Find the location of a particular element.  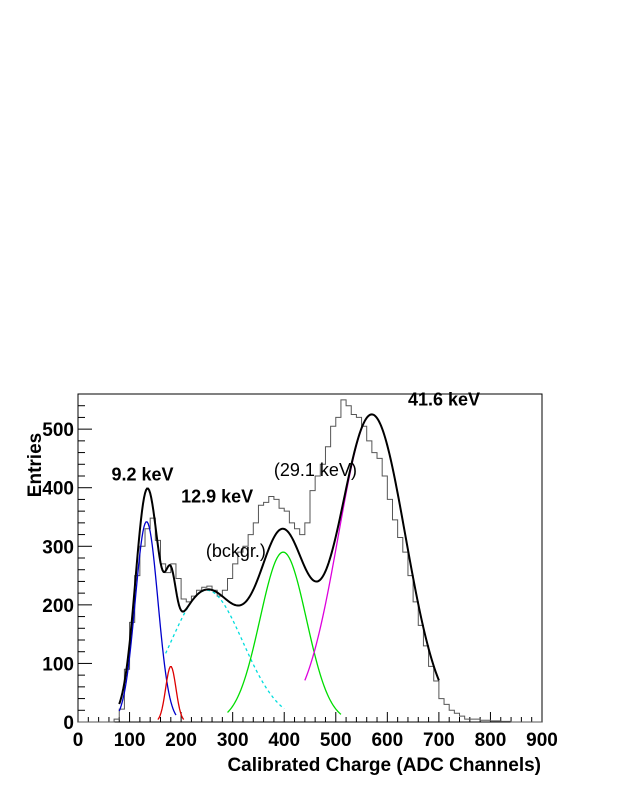

y-axis-title: Entries is located at coordinates (35, 465).